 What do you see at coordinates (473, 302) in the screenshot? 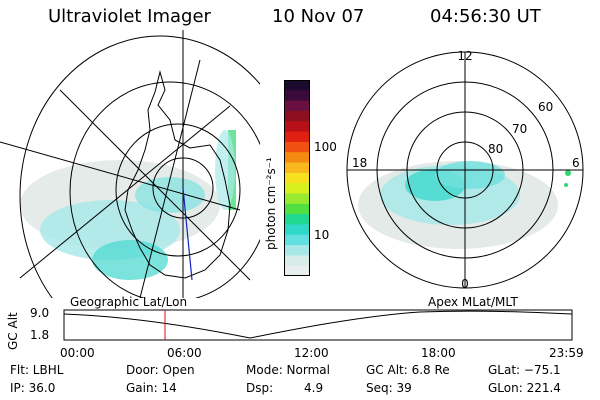
I see `polar-caption: Apex MLat/MLT` at bounding box center [473, 302].